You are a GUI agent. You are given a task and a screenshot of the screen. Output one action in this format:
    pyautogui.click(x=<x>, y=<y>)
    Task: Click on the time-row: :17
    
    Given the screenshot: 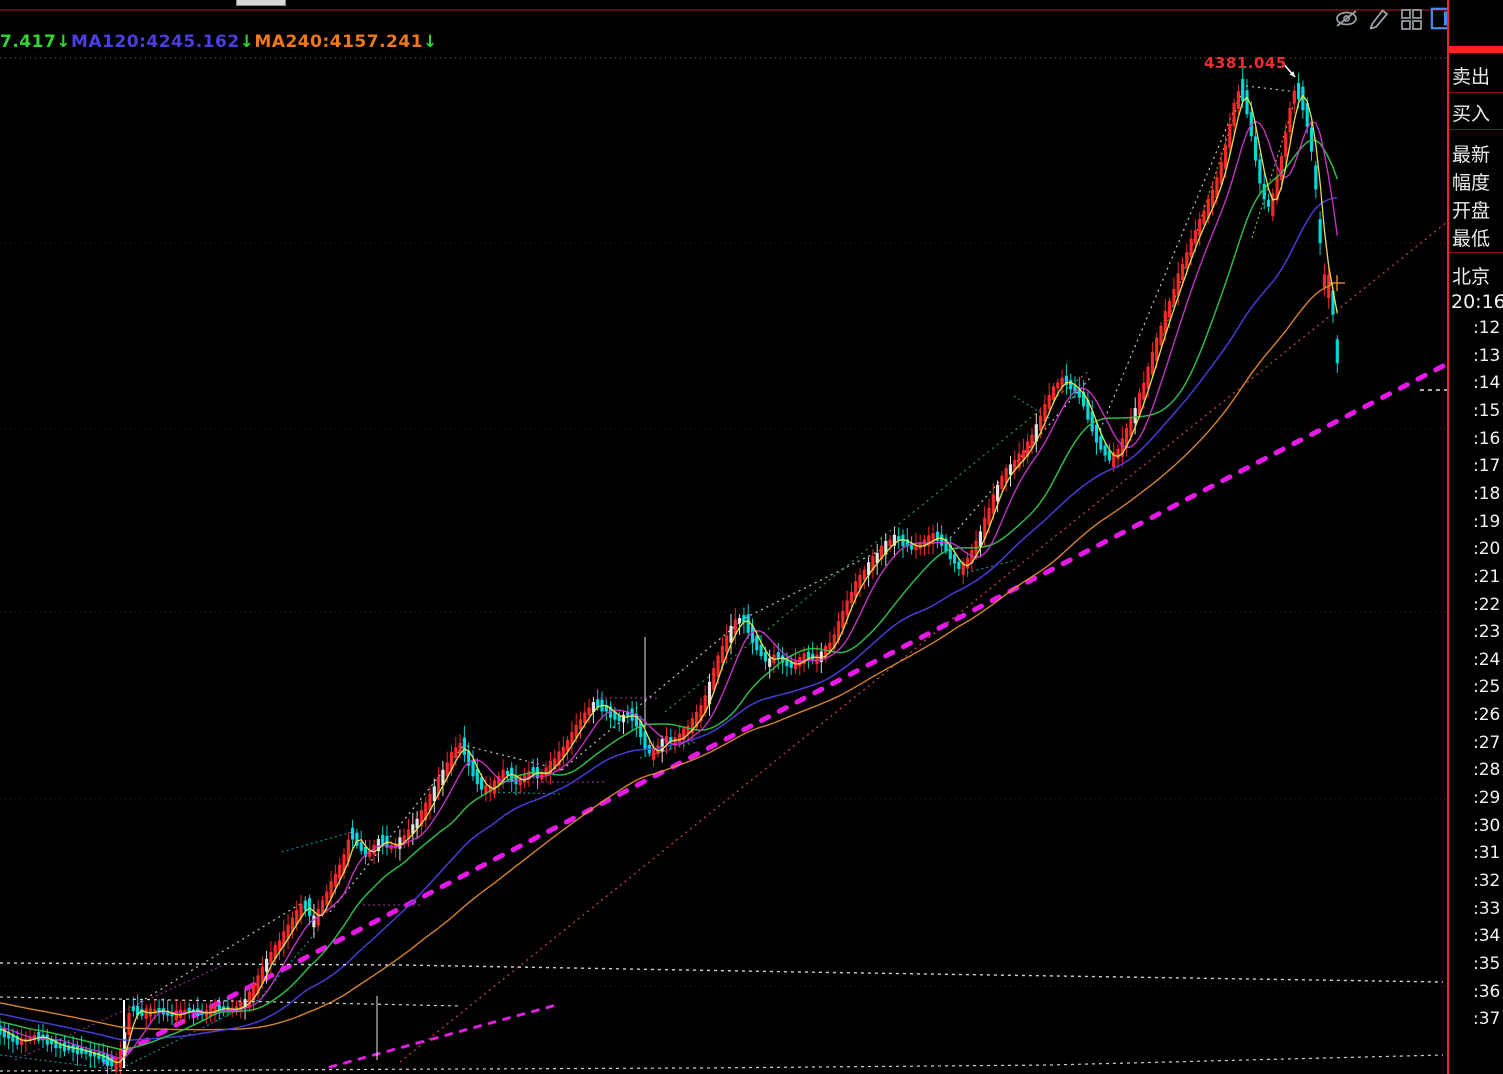 What is the action you would take?
    pyautogui.click(x=1487, y=466)
    